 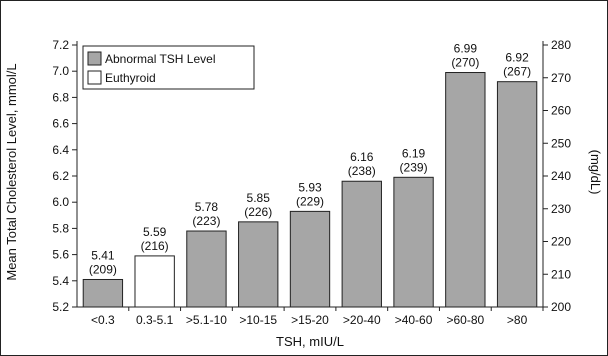 What do you see at coordinates (11, 171) in the screenshot?
I see `y-axis-title: Mean Total Cholesterol Level, mmol/L` at bounding box center [11, 171].